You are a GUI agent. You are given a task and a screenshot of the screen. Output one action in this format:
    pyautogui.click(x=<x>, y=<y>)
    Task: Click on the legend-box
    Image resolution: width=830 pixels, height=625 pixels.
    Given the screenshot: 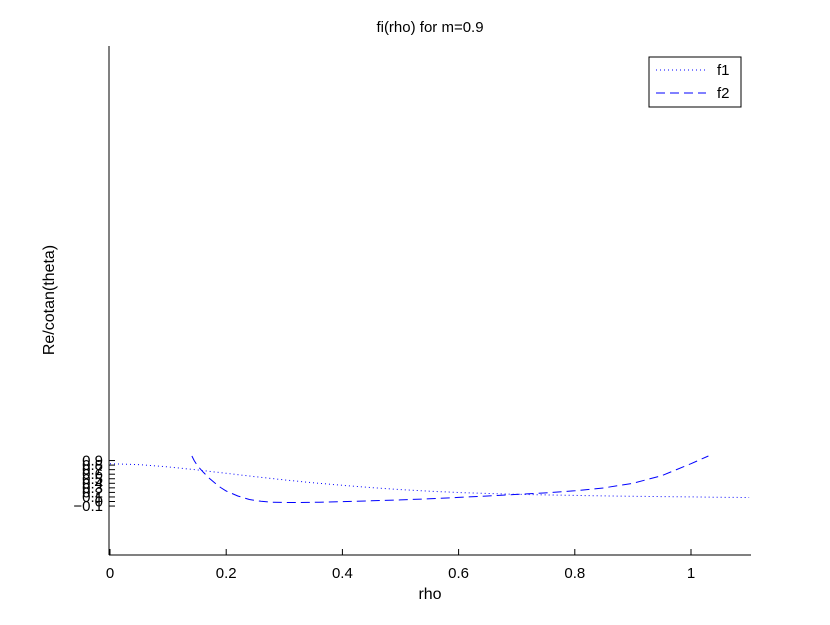 What is the action you would take?
    pyautogui.click(x=695, y=82)
    